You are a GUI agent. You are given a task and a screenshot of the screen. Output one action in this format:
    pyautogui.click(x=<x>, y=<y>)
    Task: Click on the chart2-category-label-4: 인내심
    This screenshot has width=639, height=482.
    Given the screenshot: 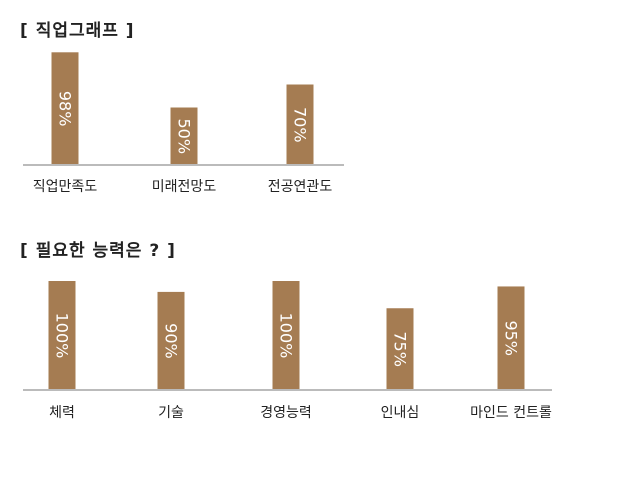 What is the action you would take?
    pyautogui.click(x=400, y=413)
    